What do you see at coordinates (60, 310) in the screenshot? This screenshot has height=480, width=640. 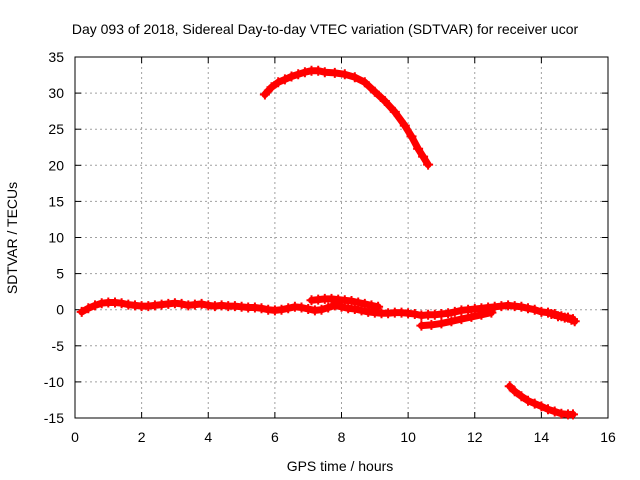 I see `y-tick-label: 0` at bounding box center [60, 310].